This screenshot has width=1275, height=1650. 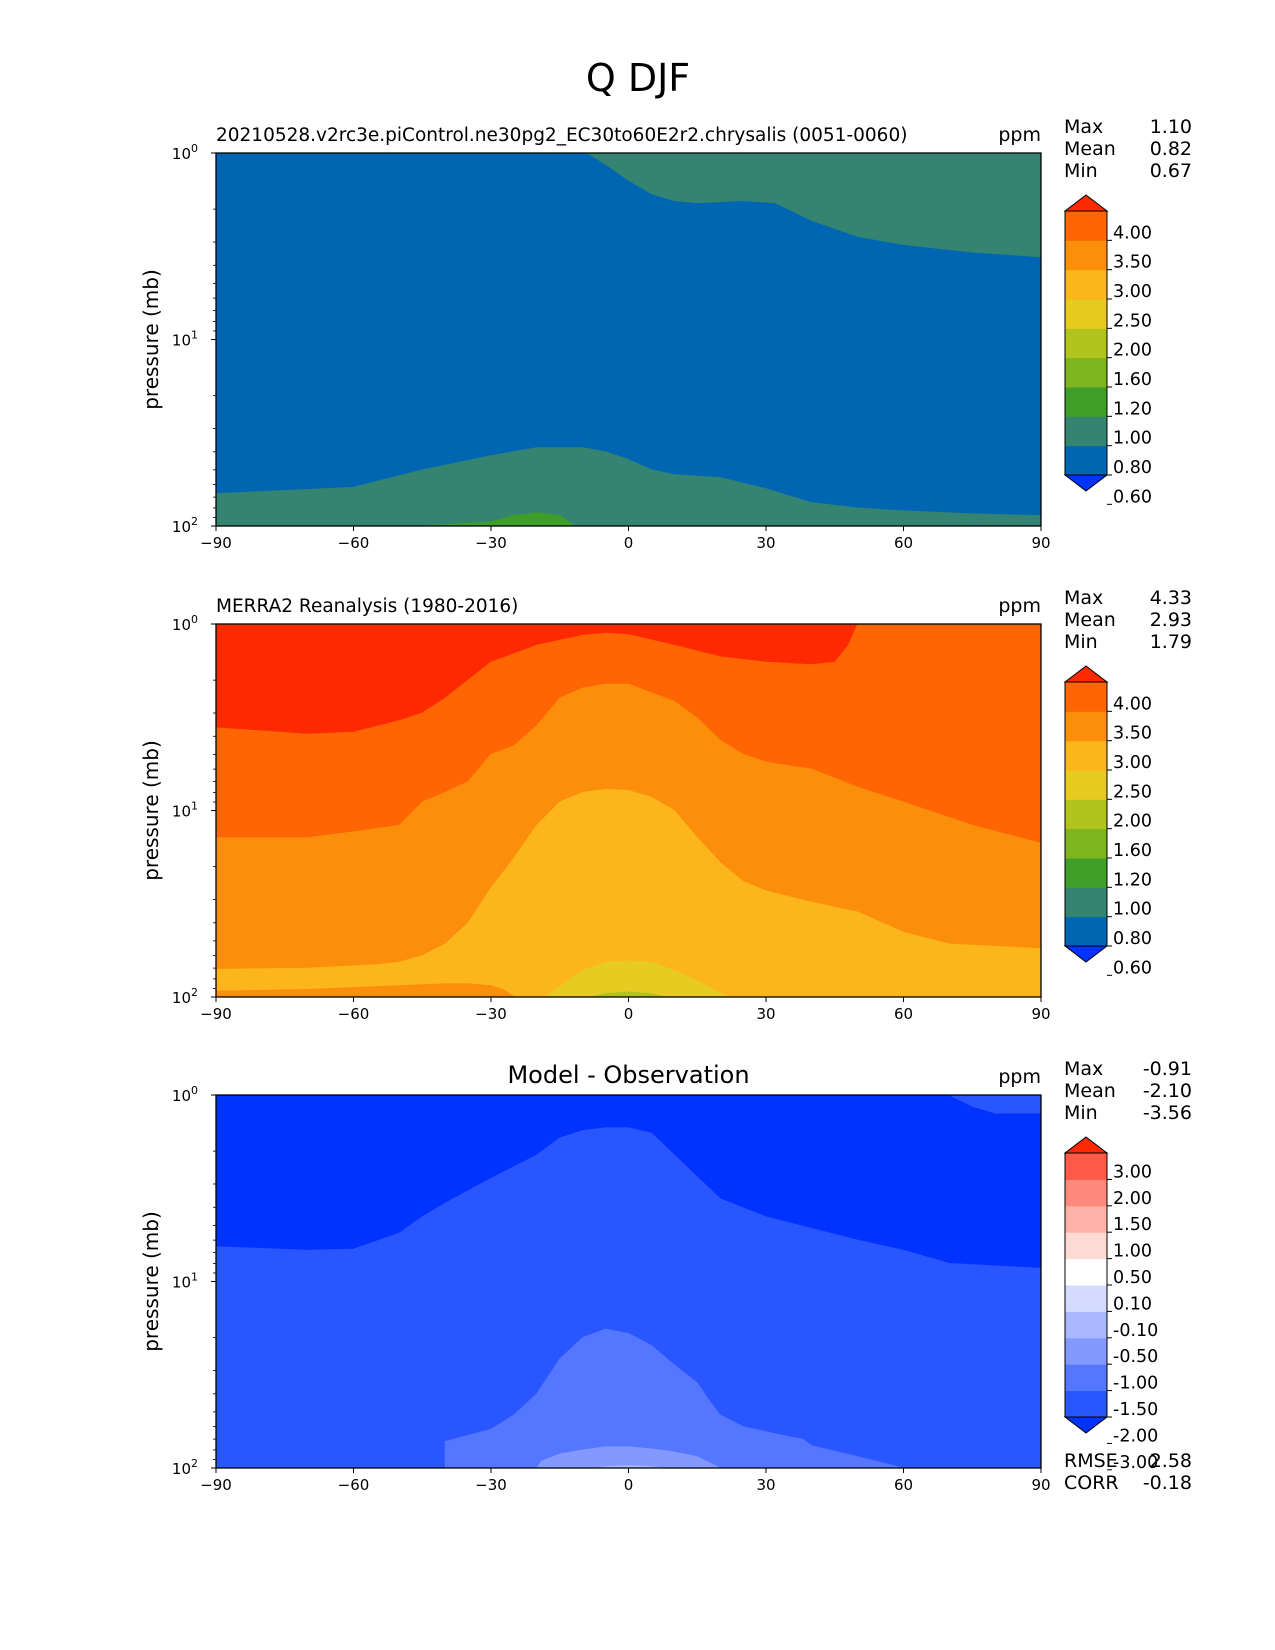 I want to click on panel-title-left: MERRA2 Reanalysis (1980-2016), so click(x=367, y=606).